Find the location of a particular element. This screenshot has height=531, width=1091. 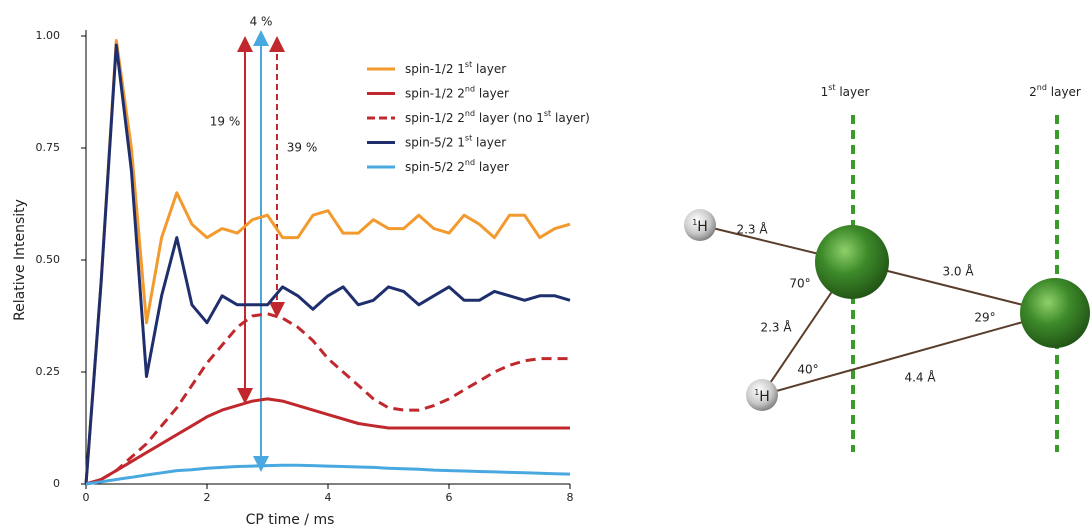

annotation: 4 % is located at coordinates (261, 22).